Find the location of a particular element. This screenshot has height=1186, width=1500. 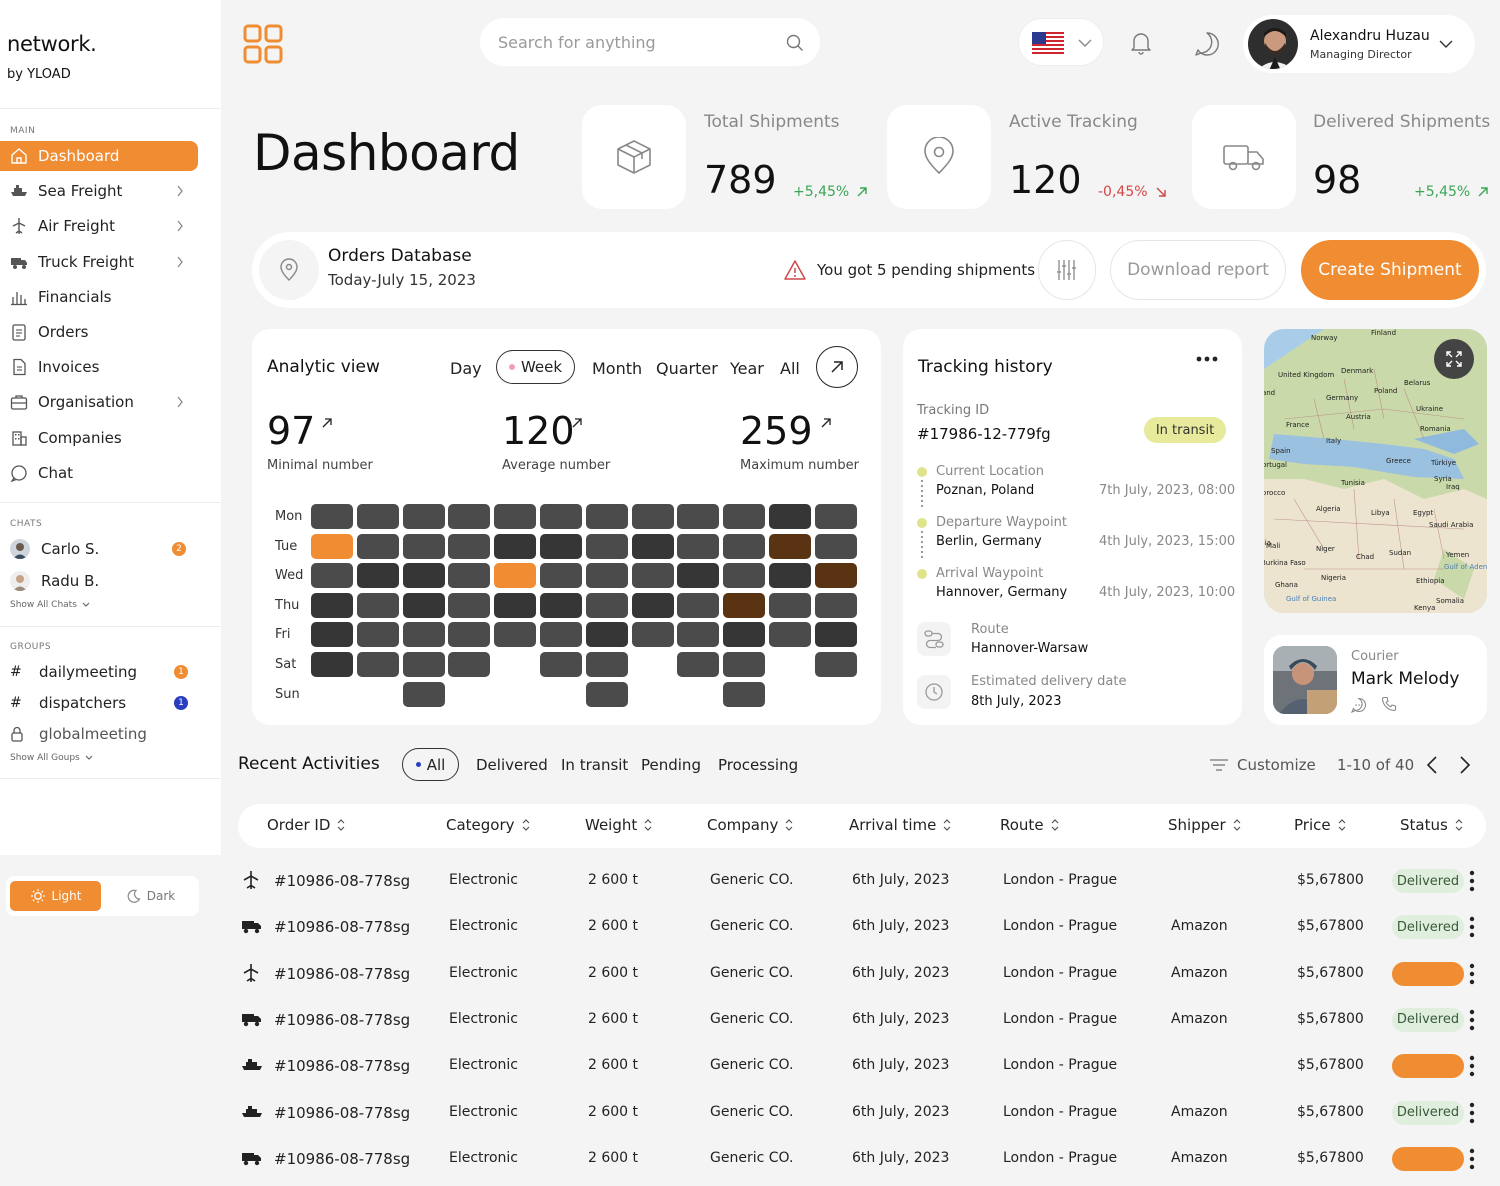

sidebar-item-orders: Orders is located at coordinates (100, 332).